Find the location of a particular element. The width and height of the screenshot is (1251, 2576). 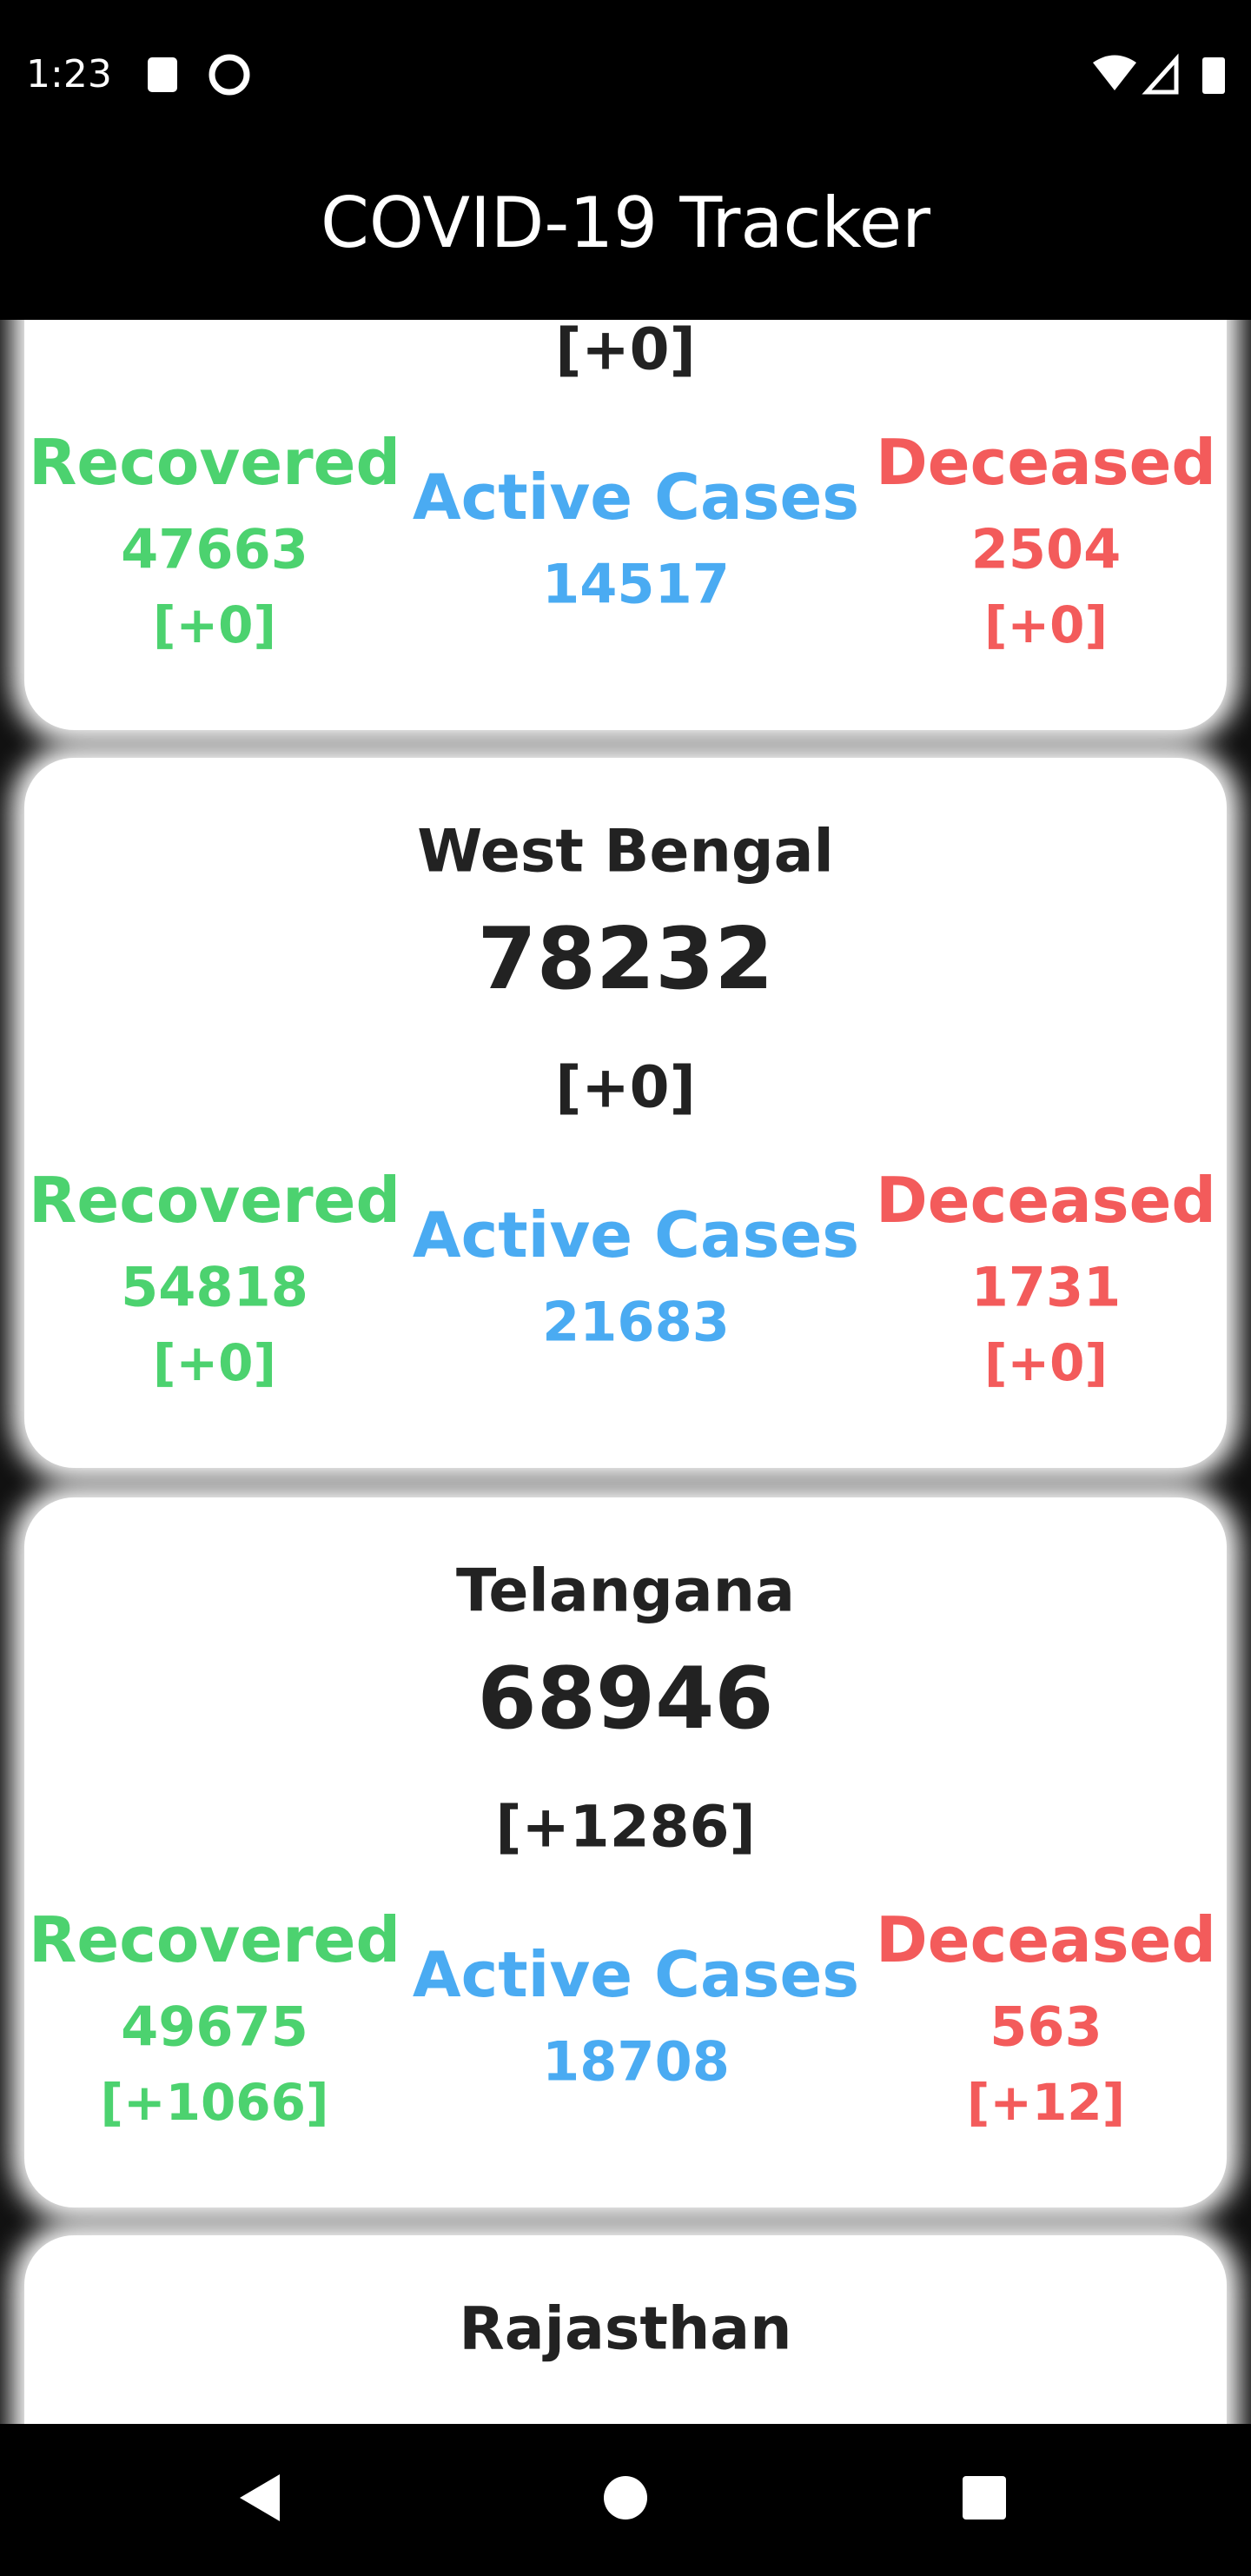

state: Rajasthan is located at coordinates (625, 2329).